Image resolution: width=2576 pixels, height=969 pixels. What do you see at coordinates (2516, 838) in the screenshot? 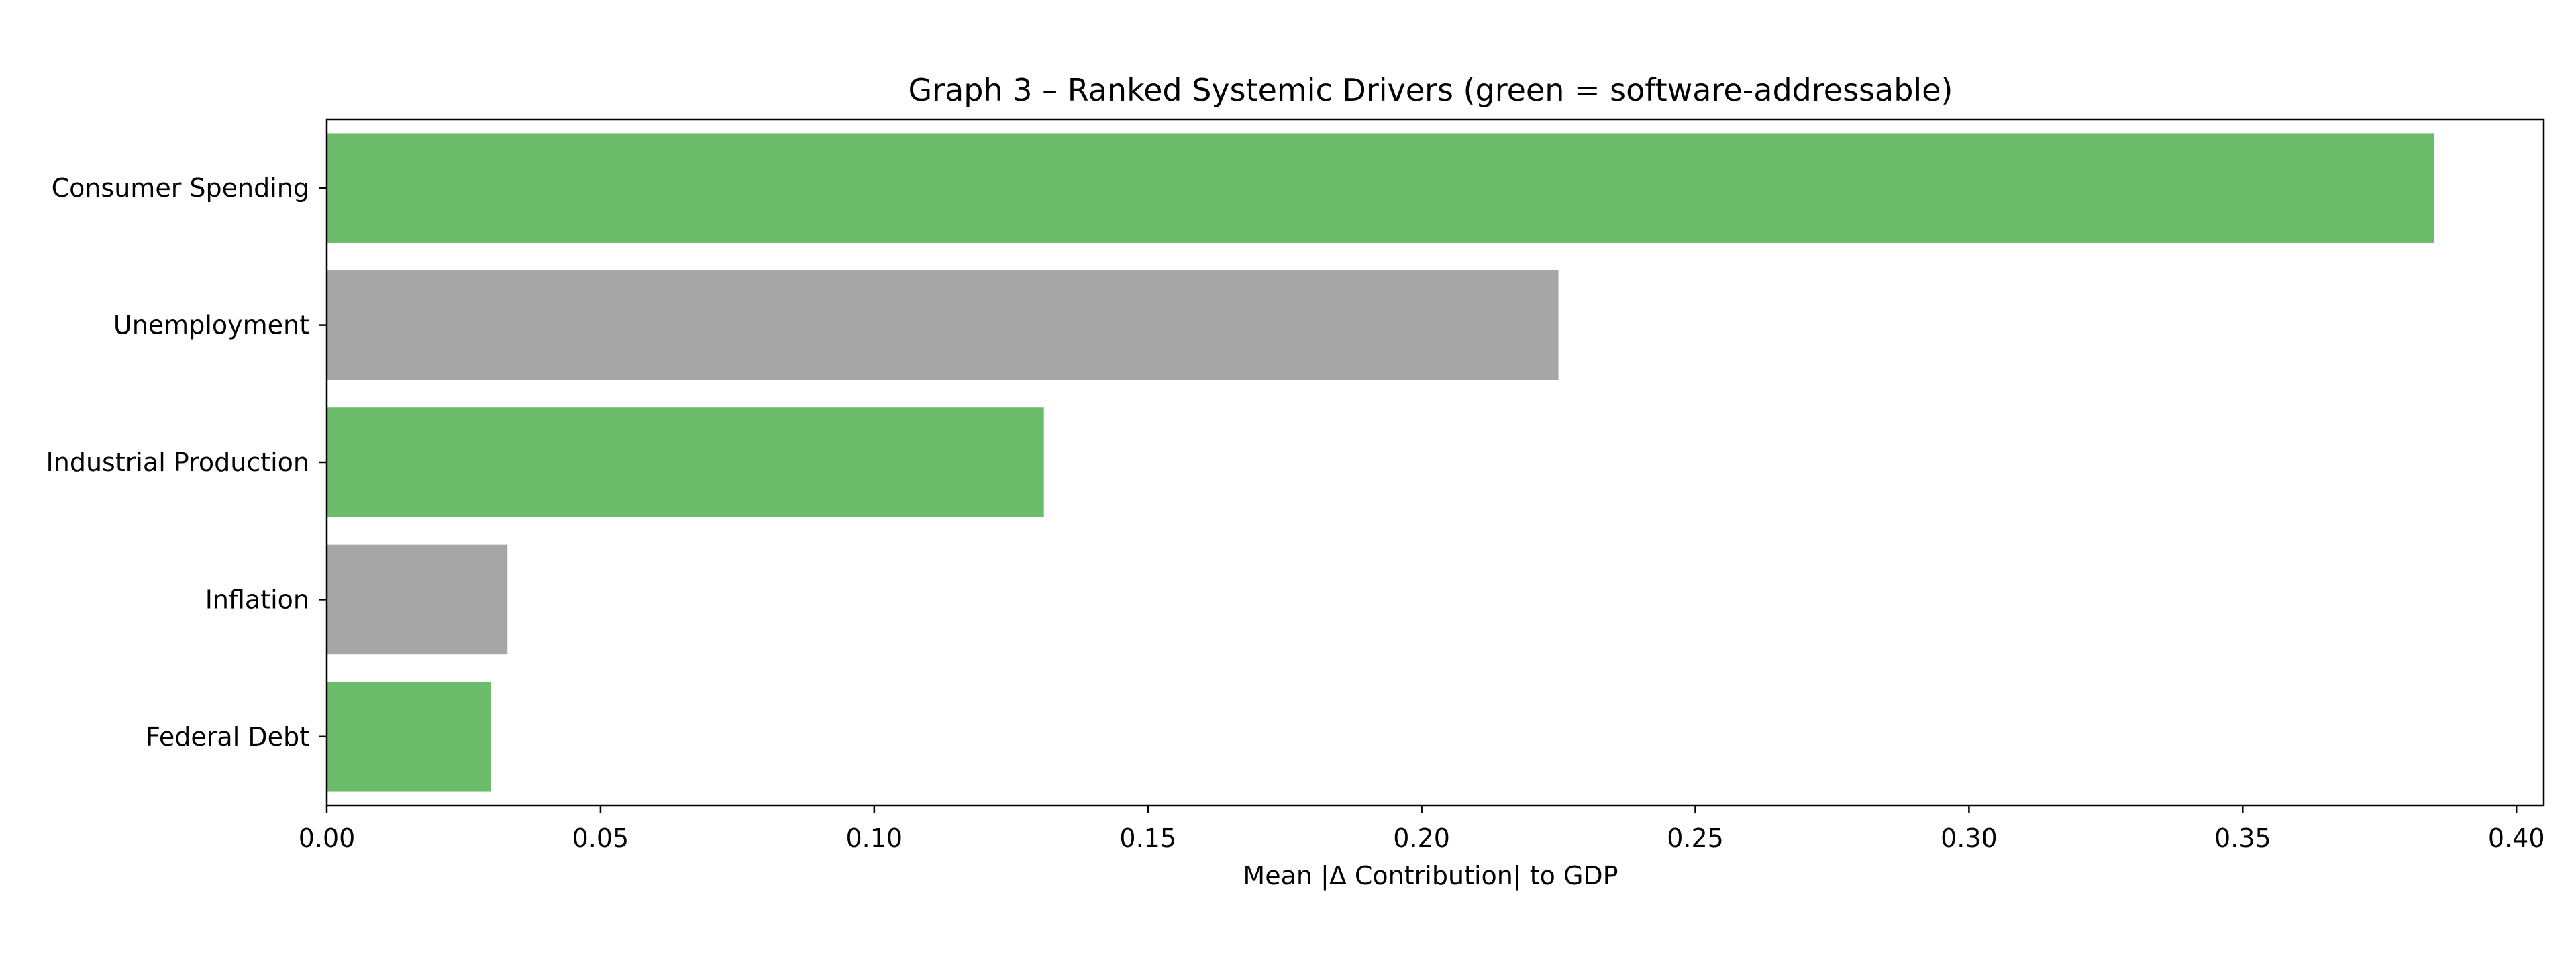
I see `x-tick-label: 0.40` at bounding box center [2516, 838].